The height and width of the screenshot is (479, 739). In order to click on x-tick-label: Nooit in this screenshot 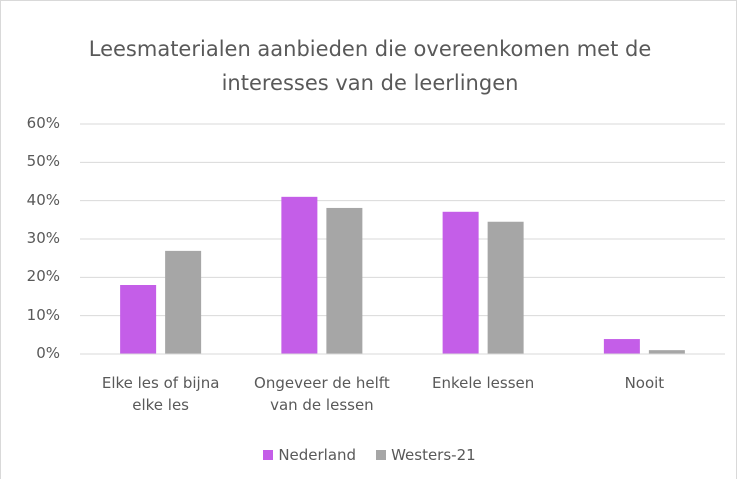, I will do `click(644, 383)`.